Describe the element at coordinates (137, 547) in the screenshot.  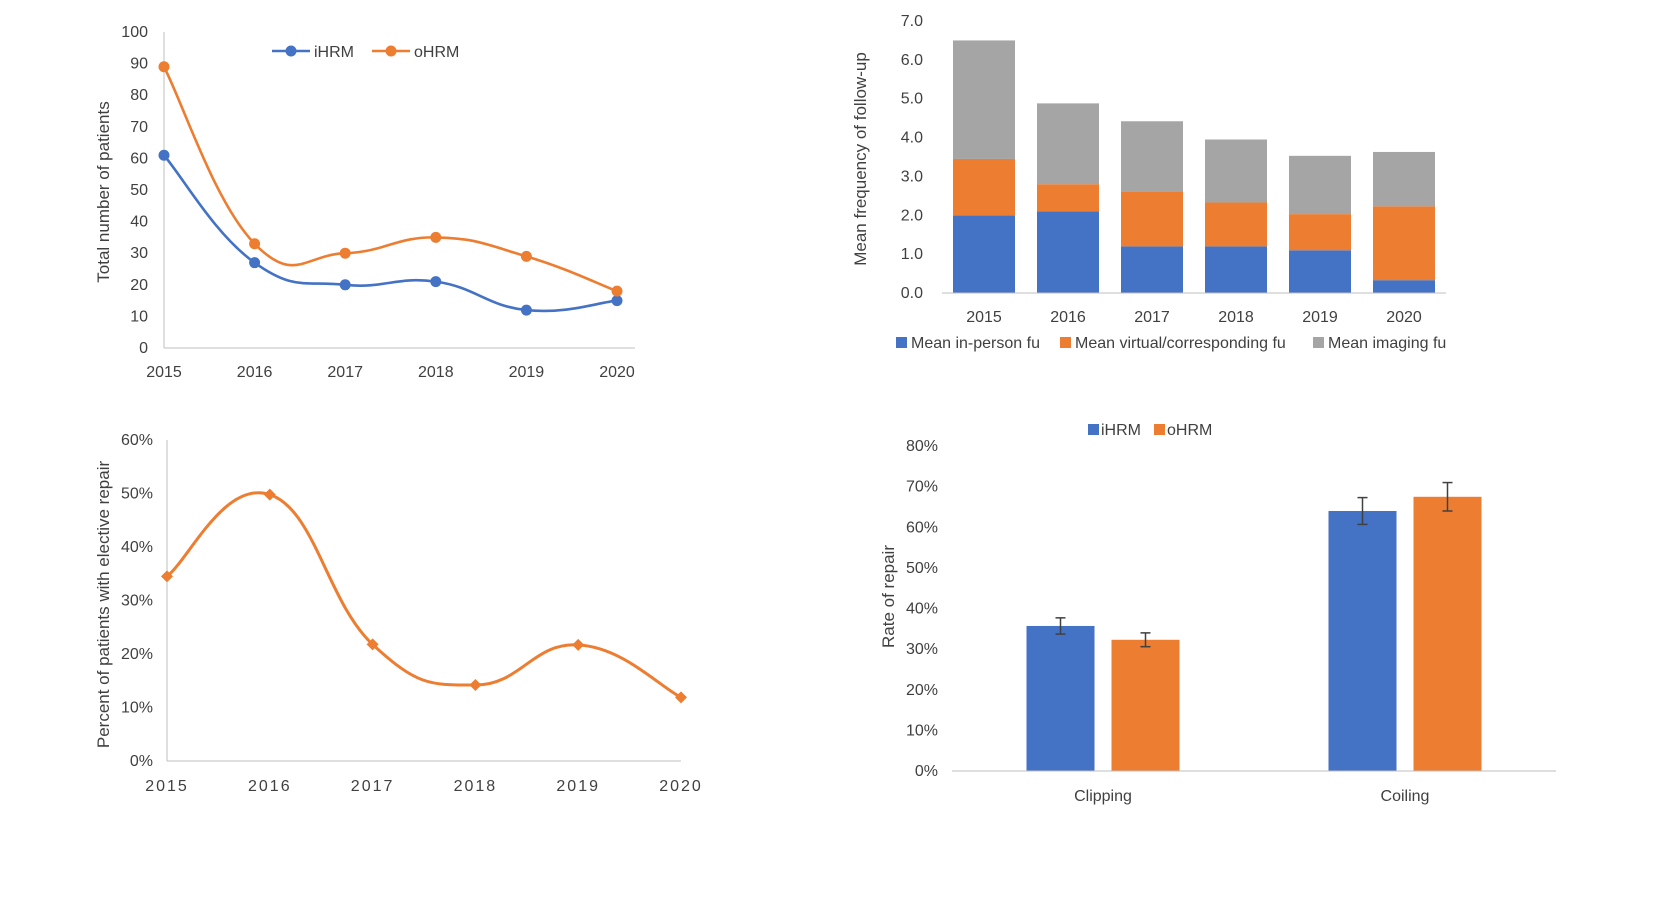
I see `y-tick-label: 40%` at that location.